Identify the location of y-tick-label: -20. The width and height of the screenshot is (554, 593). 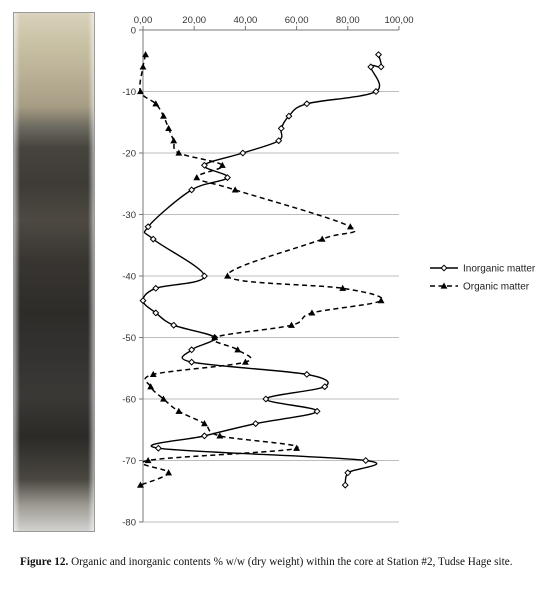
(129, 154).